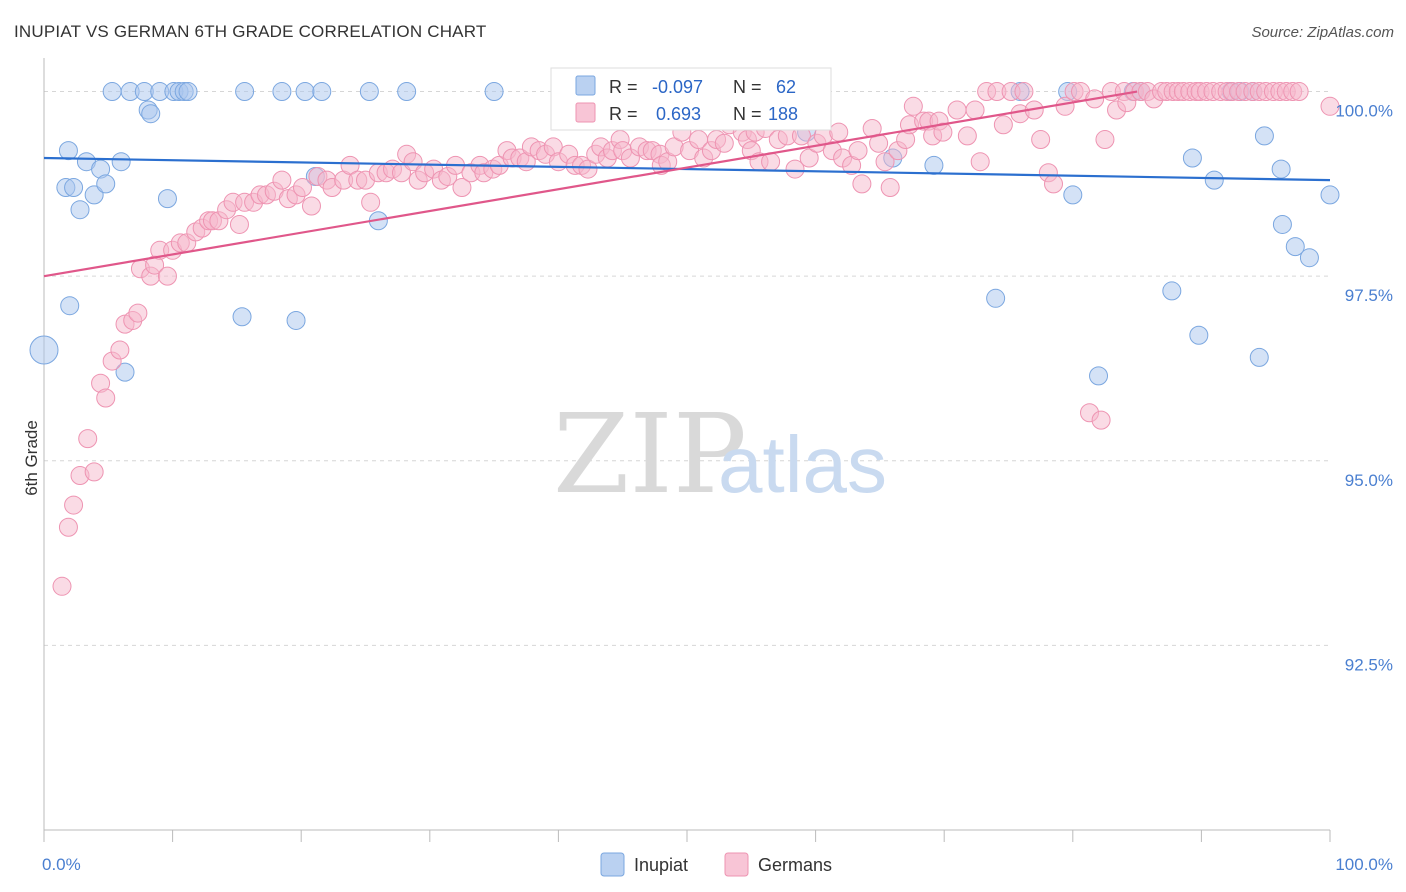 The width and height of the screenshot is (1406, 892). What do you see at coordinates (650, 454) in the screenshot?
I see `watermark-zip: ZIP` at bounding box center [650, 454].